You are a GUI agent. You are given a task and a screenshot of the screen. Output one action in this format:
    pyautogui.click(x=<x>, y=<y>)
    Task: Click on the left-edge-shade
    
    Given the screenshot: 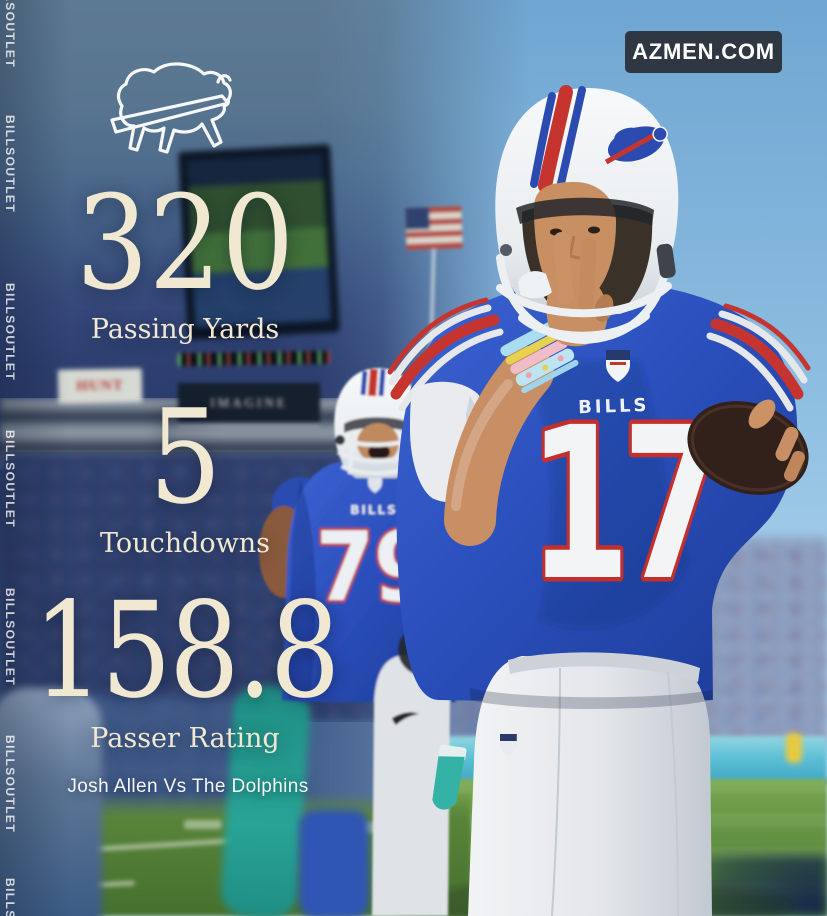 What is the action you would take?
    pyautogui.click(x=35, y=458)
    